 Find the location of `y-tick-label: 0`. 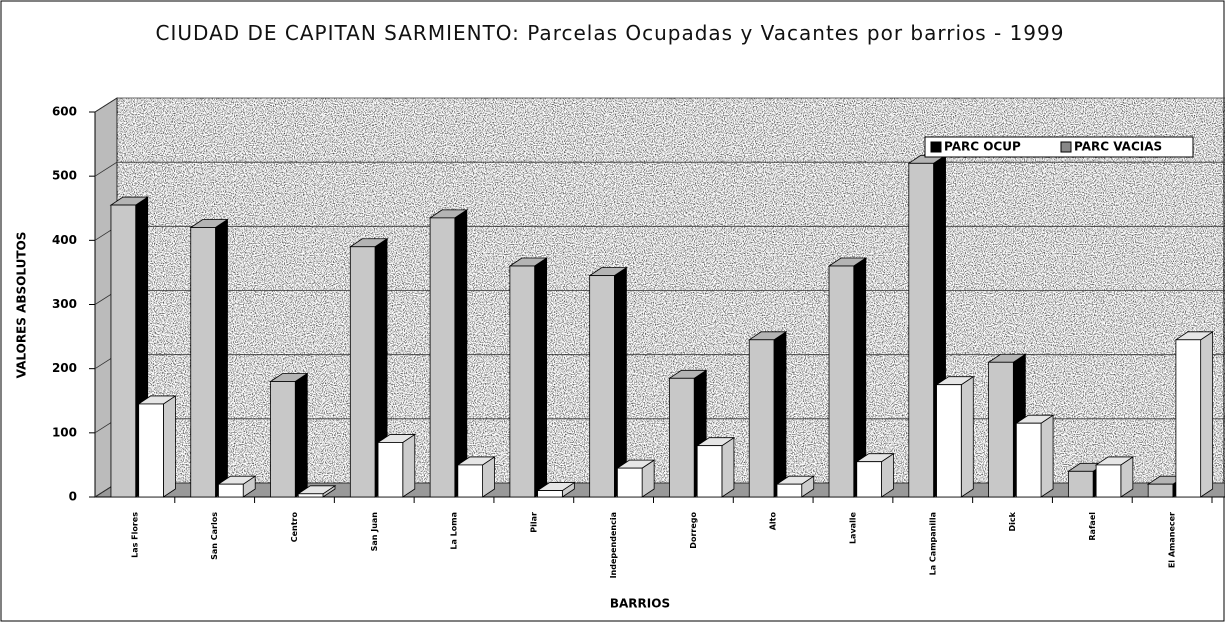

y-tick-label: 0 is located at coordinates (73, 497).